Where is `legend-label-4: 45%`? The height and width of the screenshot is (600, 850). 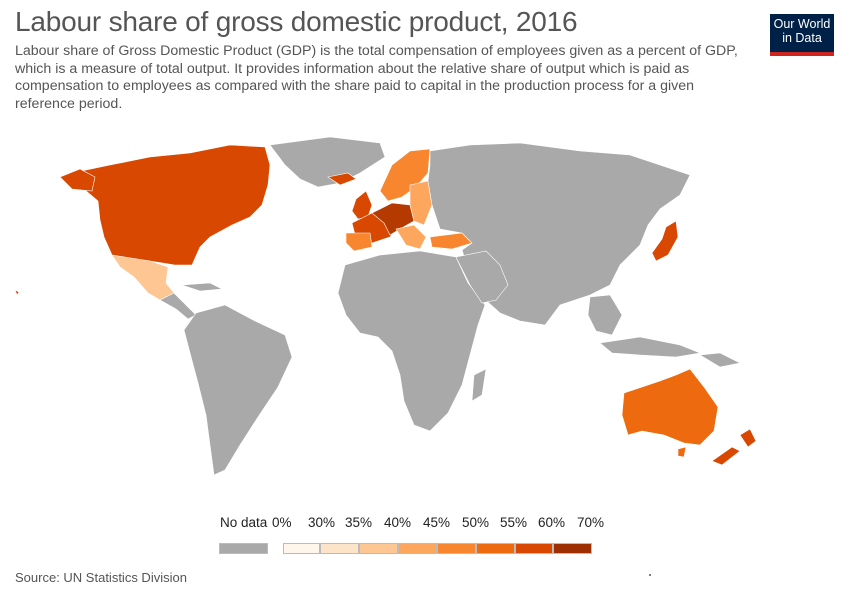
legend-label-4: 45% is located at coordinates (437, 522).